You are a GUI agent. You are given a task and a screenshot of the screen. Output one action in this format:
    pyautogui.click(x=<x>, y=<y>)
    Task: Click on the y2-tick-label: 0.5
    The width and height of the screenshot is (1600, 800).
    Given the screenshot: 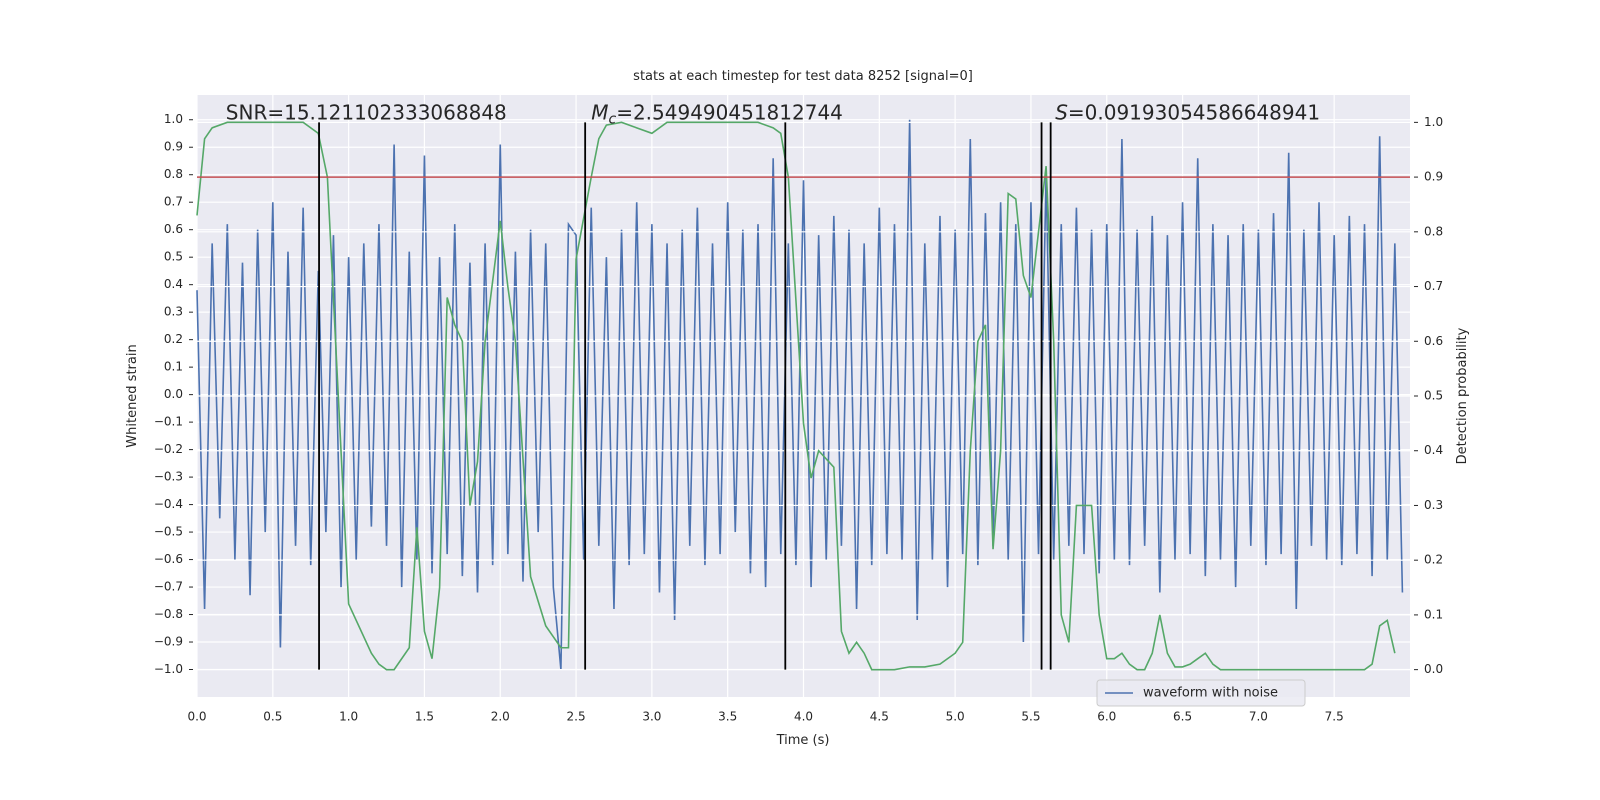 What is the action you would take?
    pyautogui.click(x=1433, y=396)
    